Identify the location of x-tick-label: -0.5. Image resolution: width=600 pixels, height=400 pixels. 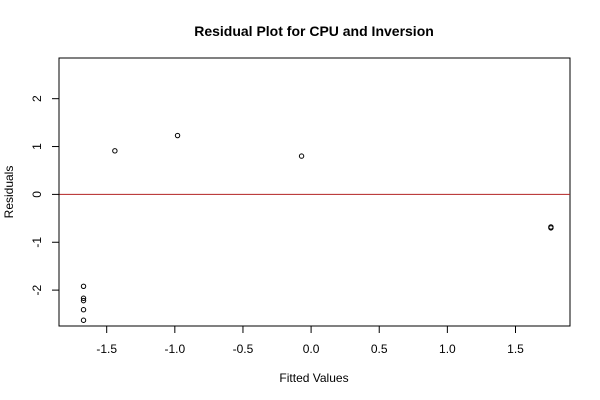
(243, 349).